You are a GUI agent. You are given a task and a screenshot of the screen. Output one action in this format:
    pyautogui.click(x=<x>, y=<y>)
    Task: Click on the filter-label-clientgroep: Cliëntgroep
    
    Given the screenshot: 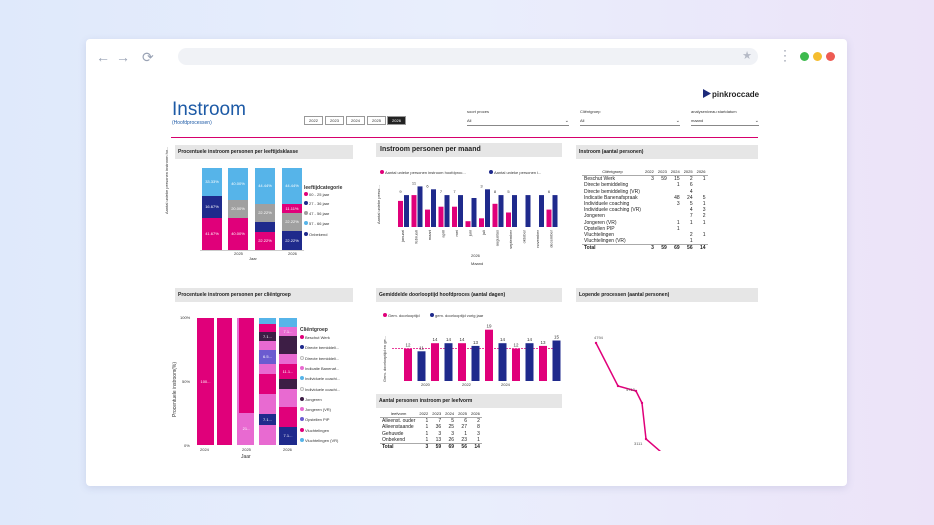 What is the action you would take?
    pyautogui.click(x=590, y=111)
    